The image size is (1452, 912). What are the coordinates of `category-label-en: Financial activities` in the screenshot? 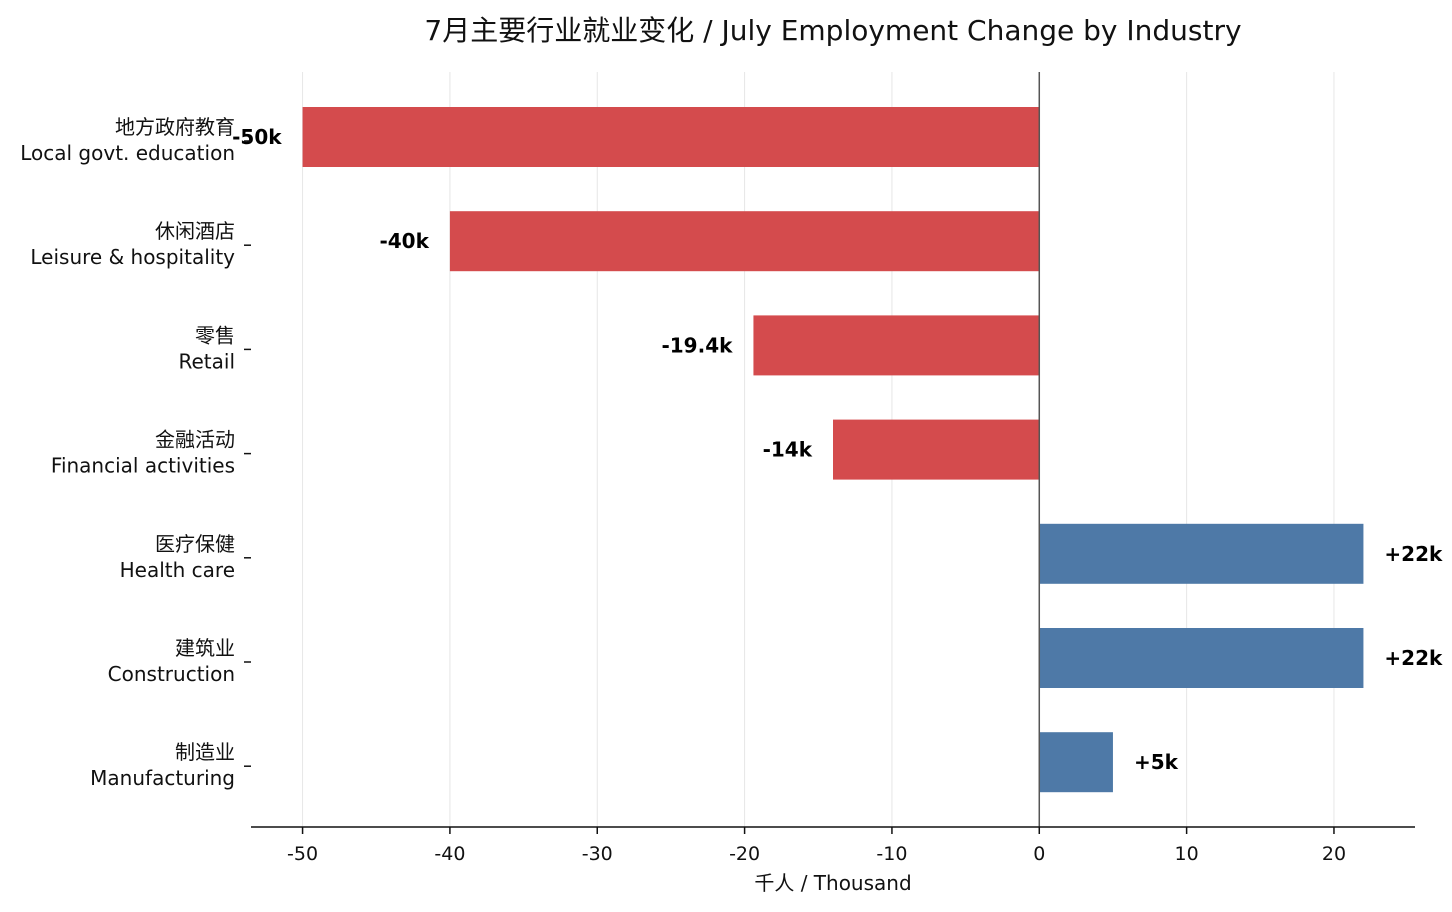 It's located at (143, 466).